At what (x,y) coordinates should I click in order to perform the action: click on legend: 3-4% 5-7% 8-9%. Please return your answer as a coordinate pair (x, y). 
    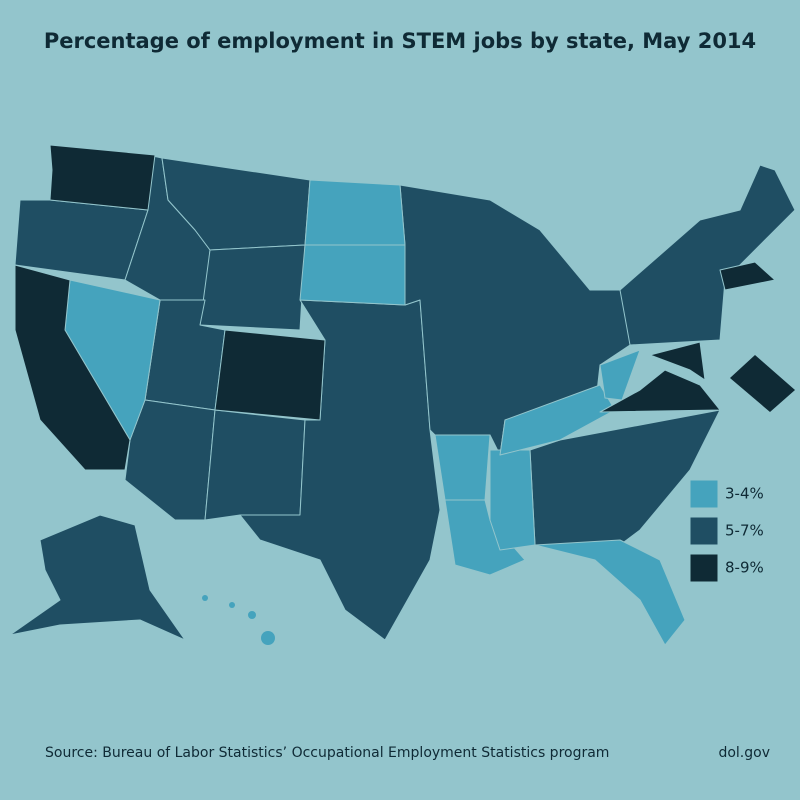
    Looking at the image, I should click on (726, 531).